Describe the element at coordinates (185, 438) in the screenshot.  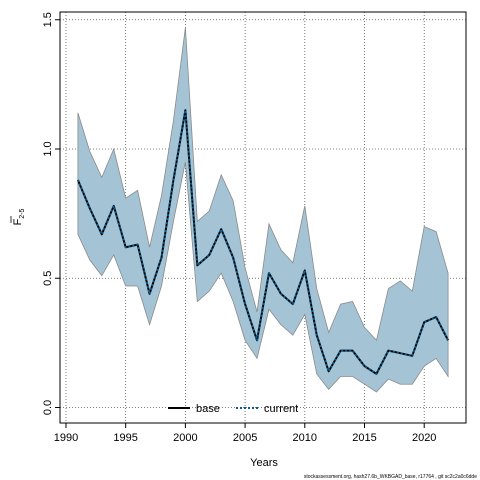
I see `x-tick-label: 2000` at that location.